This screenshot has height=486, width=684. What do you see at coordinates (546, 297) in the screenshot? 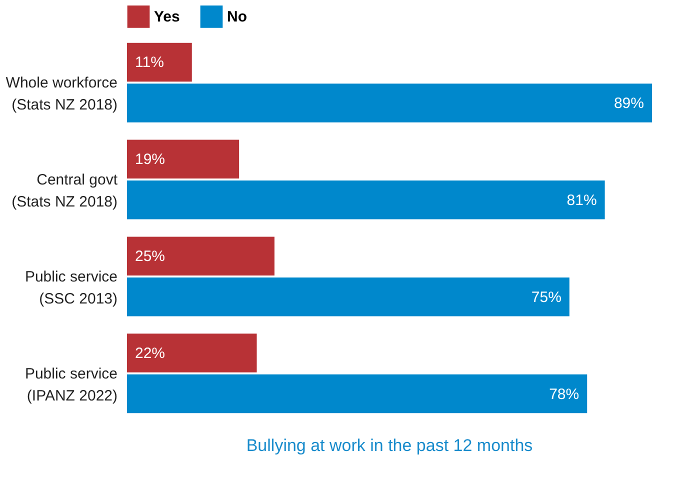
I see `data-label: 75%` at bounding box center [546, 297].